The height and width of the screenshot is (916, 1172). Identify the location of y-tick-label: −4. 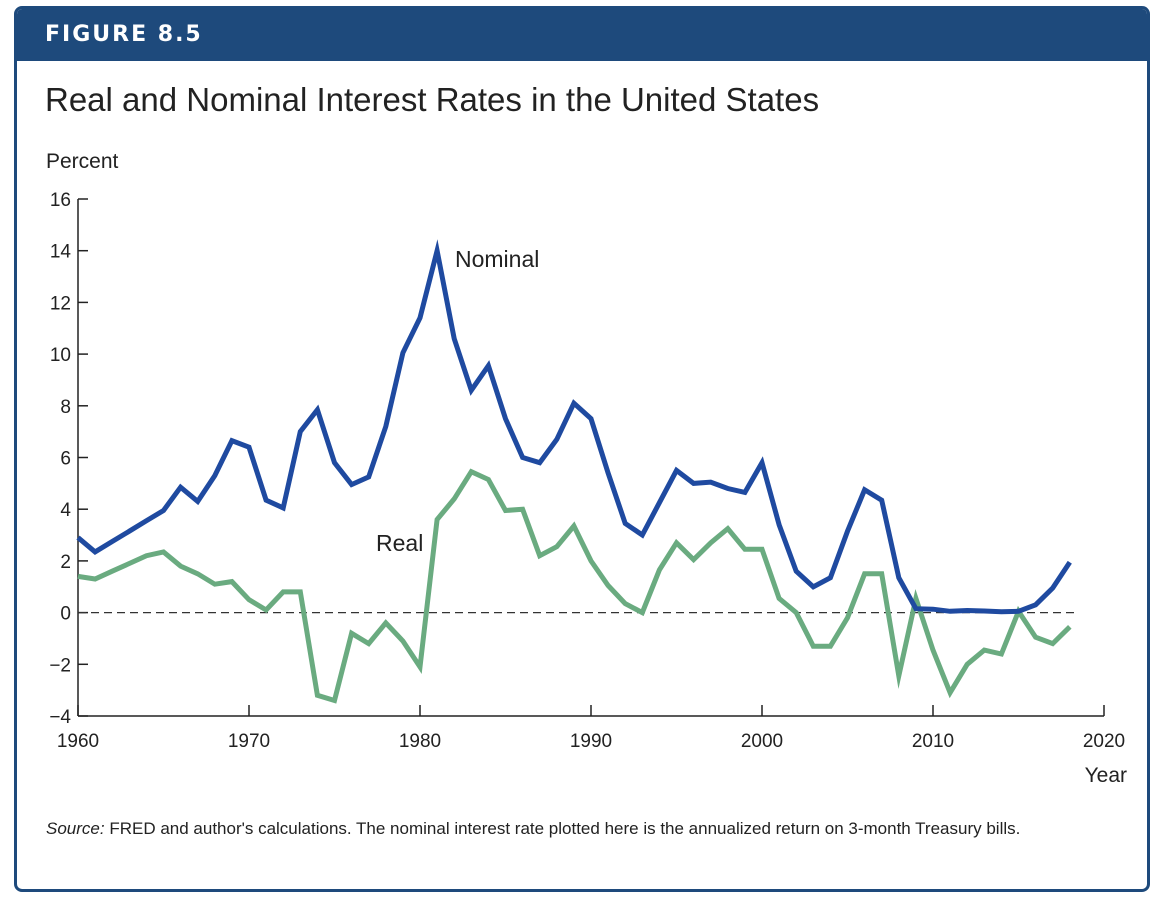
(60, 717).